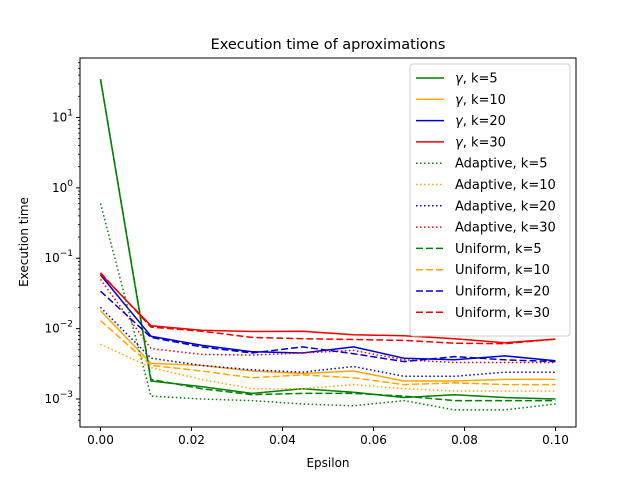 The image size is (640, 480). I want to click on x-tick-label: 0.10, so click(555, 440).